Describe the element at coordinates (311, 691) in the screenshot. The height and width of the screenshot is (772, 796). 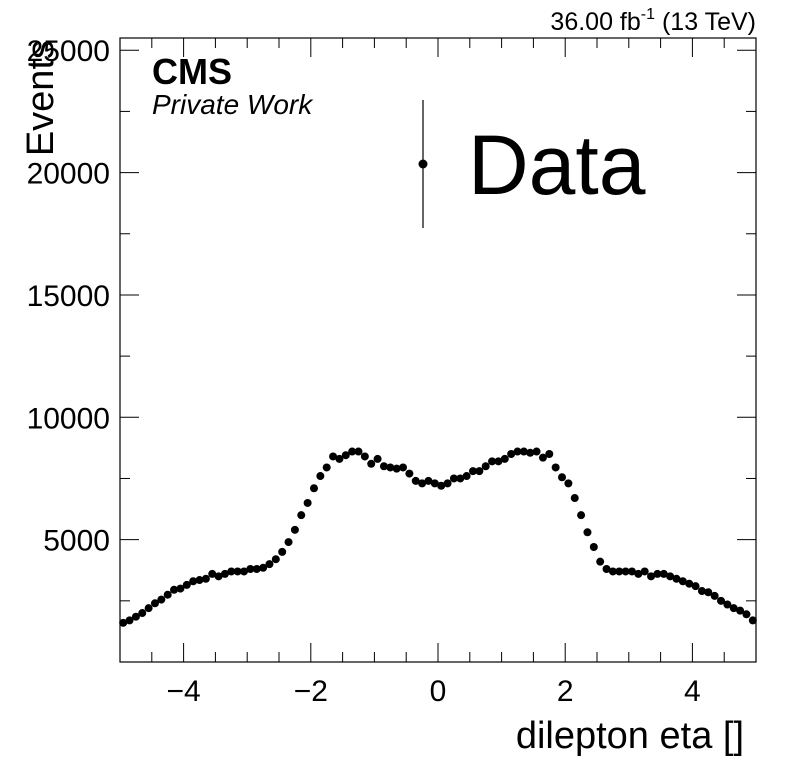
I see `x-tick-label: −2` at that location.